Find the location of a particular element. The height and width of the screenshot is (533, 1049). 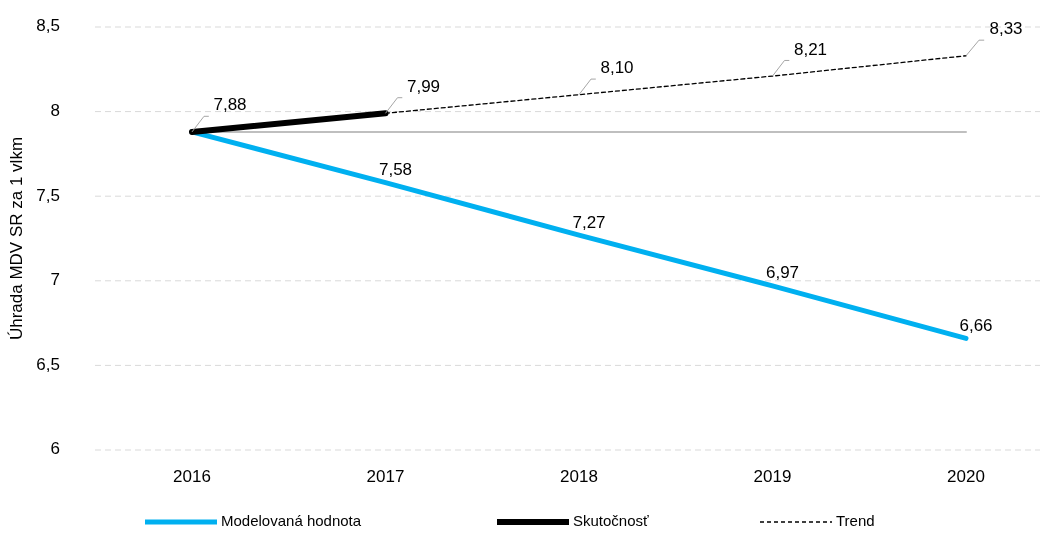

data-label: 6,66 is located at coordinates (976, 325).